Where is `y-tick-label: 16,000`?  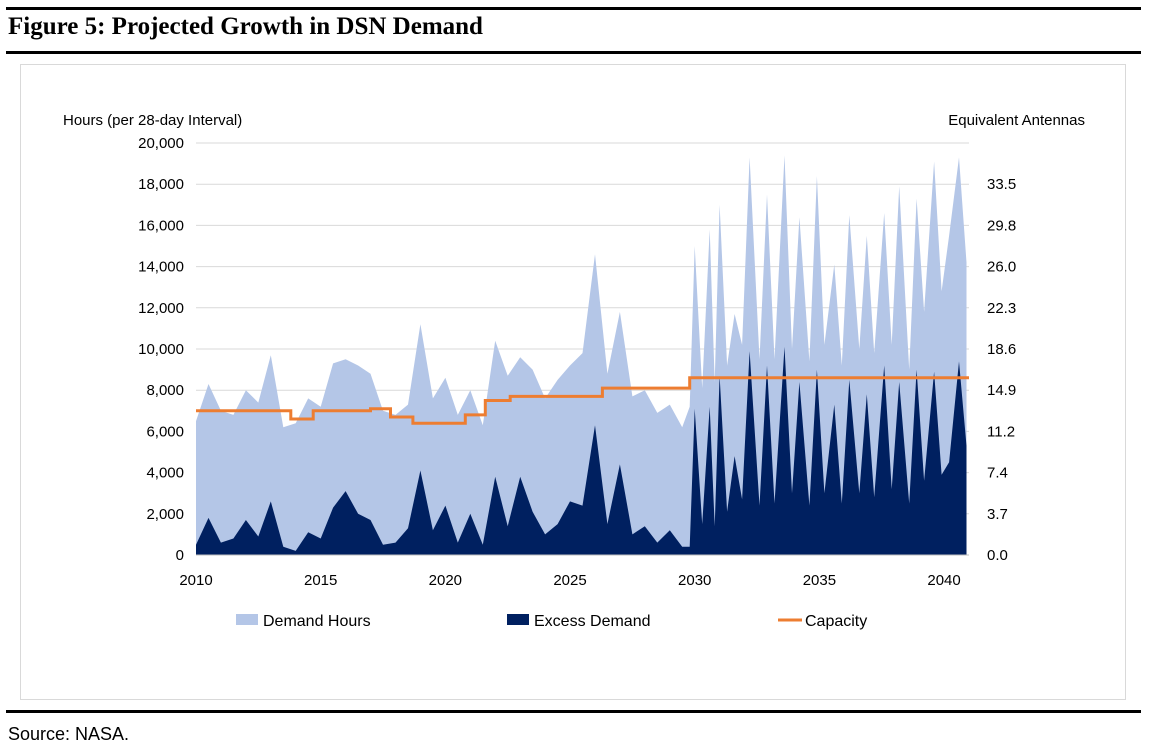
y-tick-label: 16,000 is located at coordinates (161, 225).